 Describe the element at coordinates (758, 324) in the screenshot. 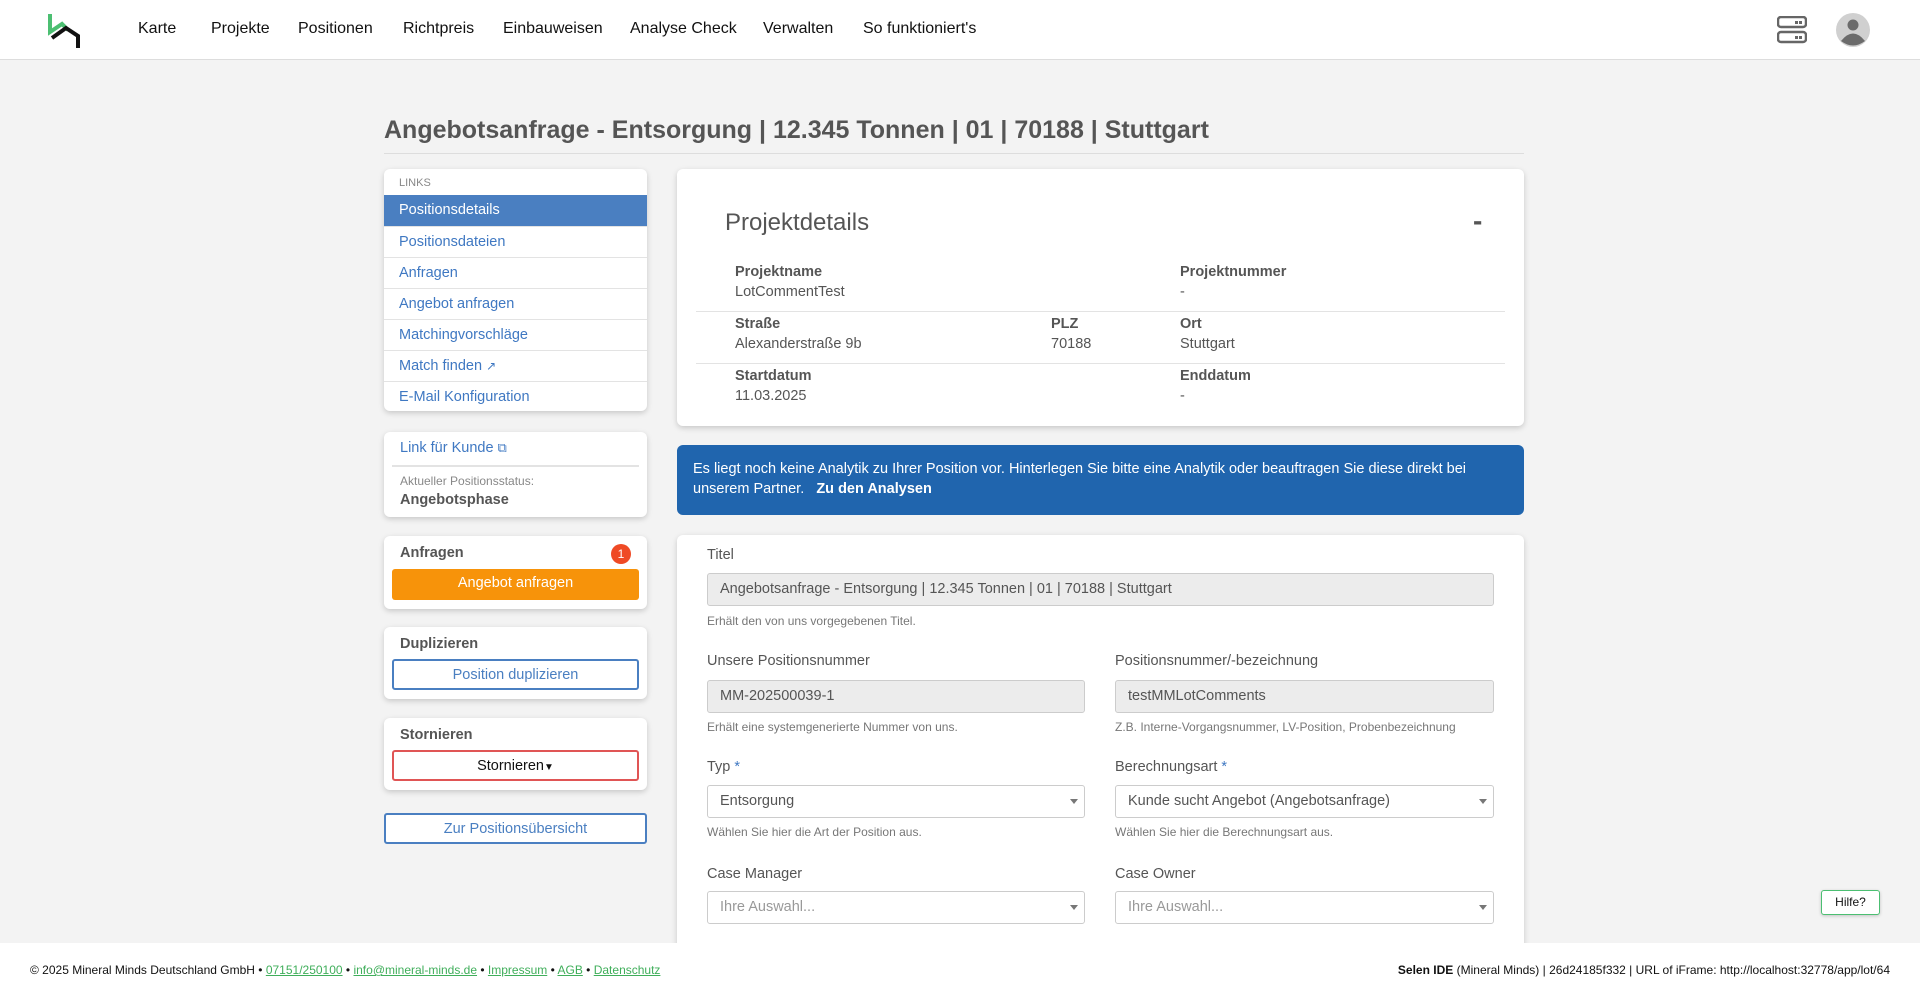

I see `street-label: Straße` at that location.